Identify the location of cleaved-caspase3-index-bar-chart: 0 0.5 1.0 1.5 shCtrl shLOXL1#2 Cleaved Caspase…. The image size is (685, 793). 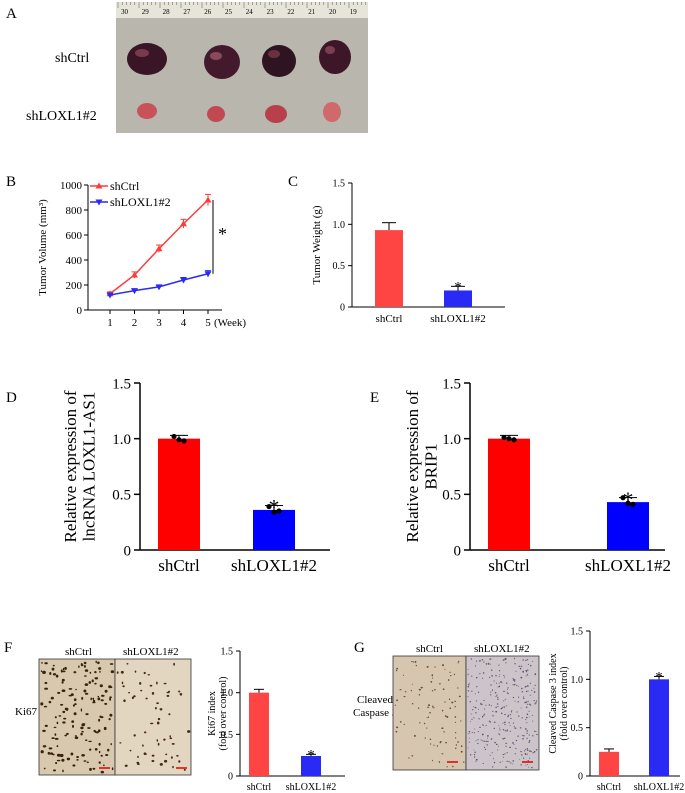
(616, 710).